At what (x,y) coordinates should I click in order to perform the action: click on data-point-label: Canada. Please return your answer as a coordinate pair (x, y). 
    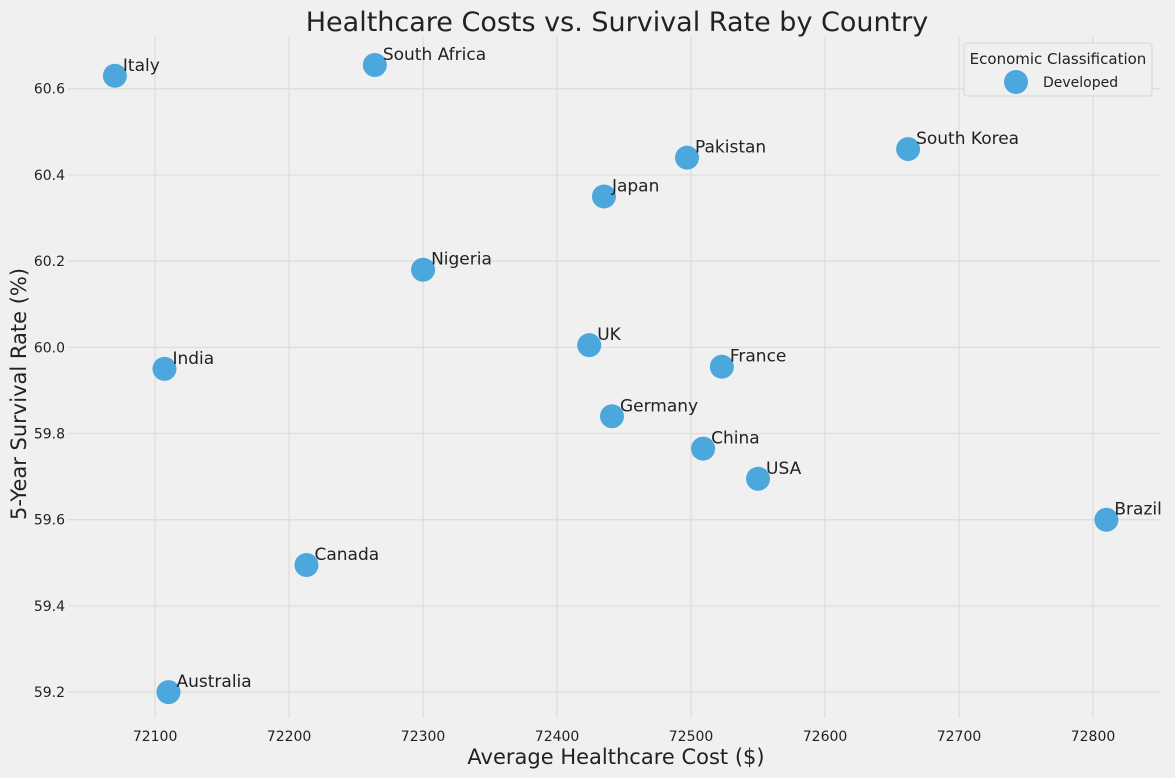
    Looking at the image, I should click on (346, 555).